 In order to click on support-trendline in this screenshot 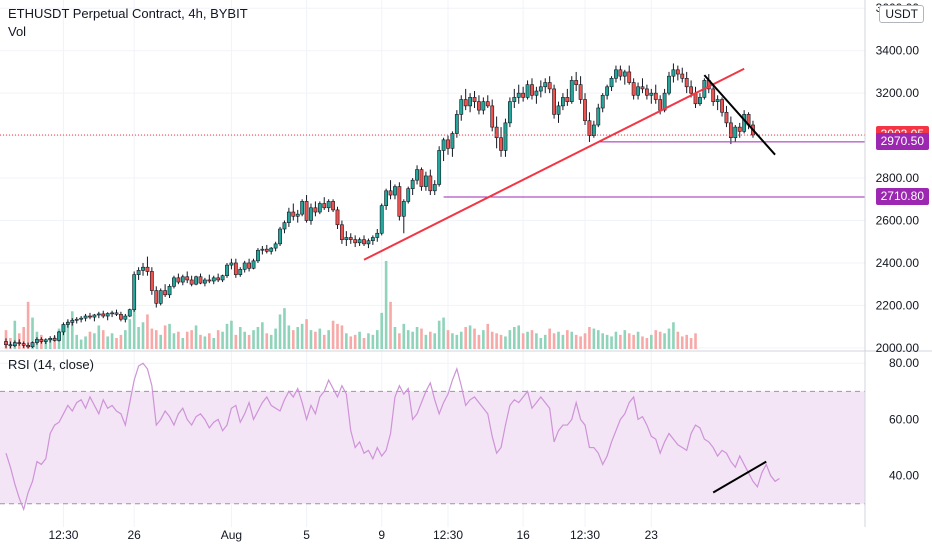, I will do `click(554, 164)`.